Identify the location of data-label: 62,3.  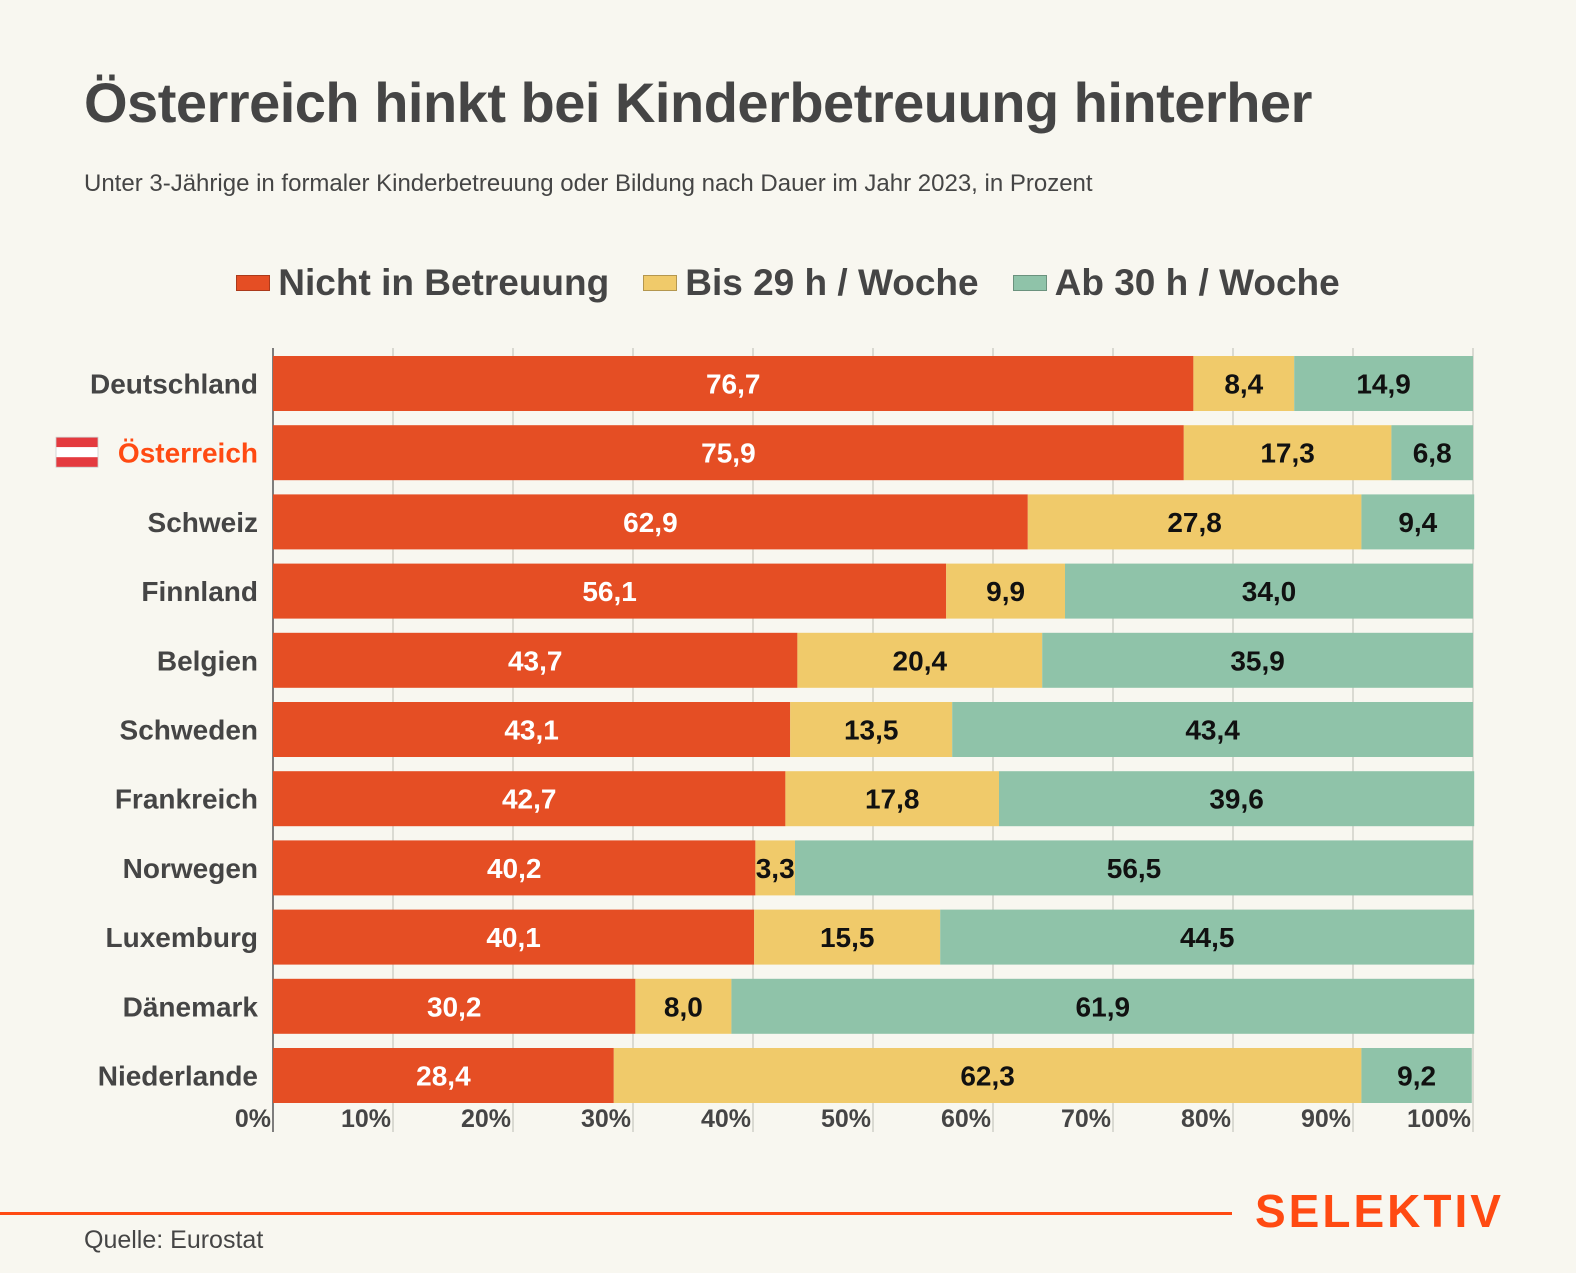
(987, 1076).